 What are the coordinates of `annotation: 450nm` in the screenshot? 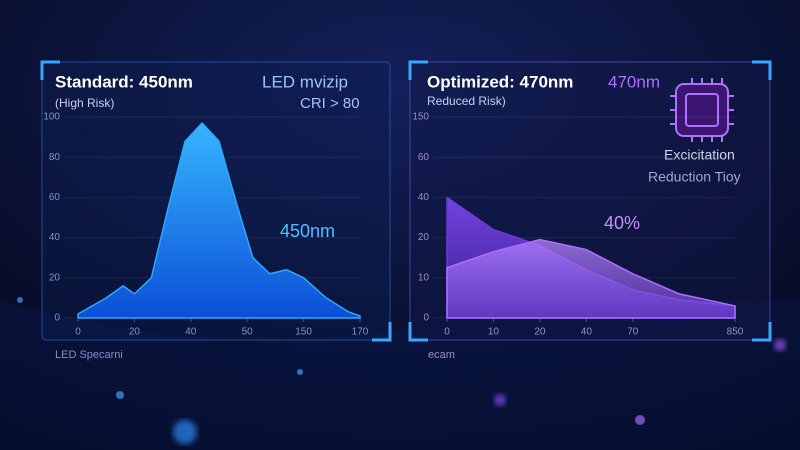 It's located at (307, 231).